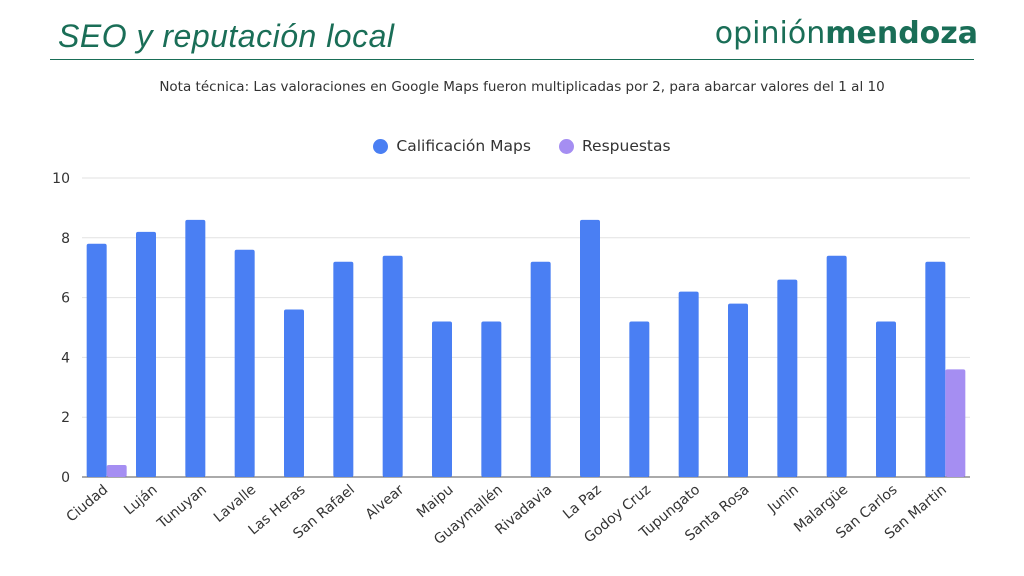 The height and width of the screenshot is (576, 1024). What do you see at coordinates (182, 507) in the screenshot?
I see `x-tick-label: Tunuyan` at bounding box center [182, 507].